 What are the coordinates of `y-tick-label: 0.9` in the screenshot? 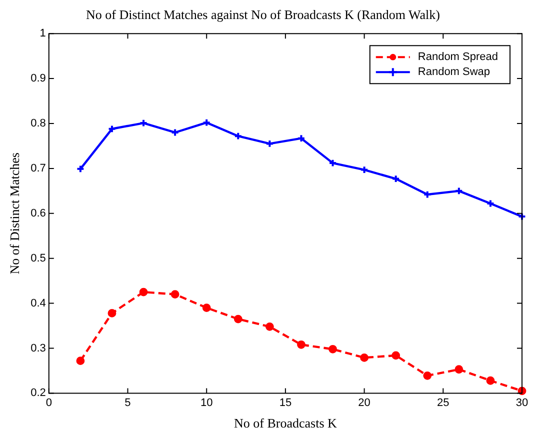 It's located at (38, 78).